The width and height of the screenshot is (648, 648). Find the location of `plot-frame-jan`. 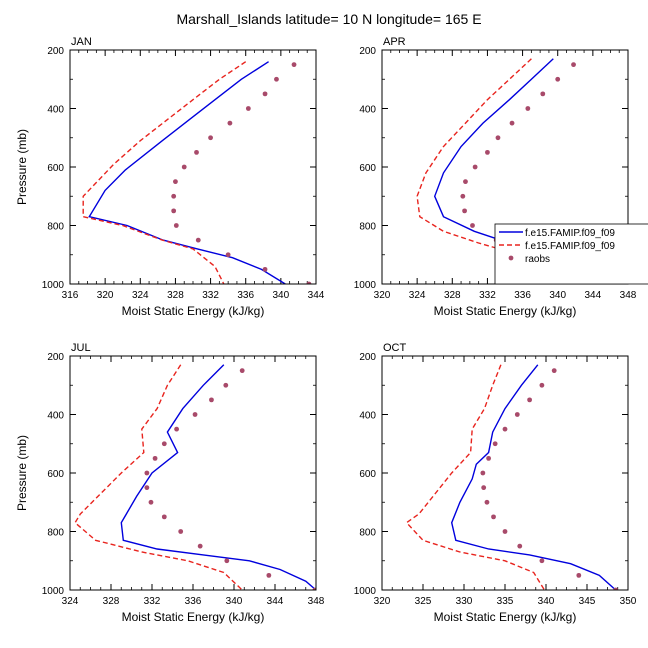

plot-frame-jan is located at coordinates (193, 167).